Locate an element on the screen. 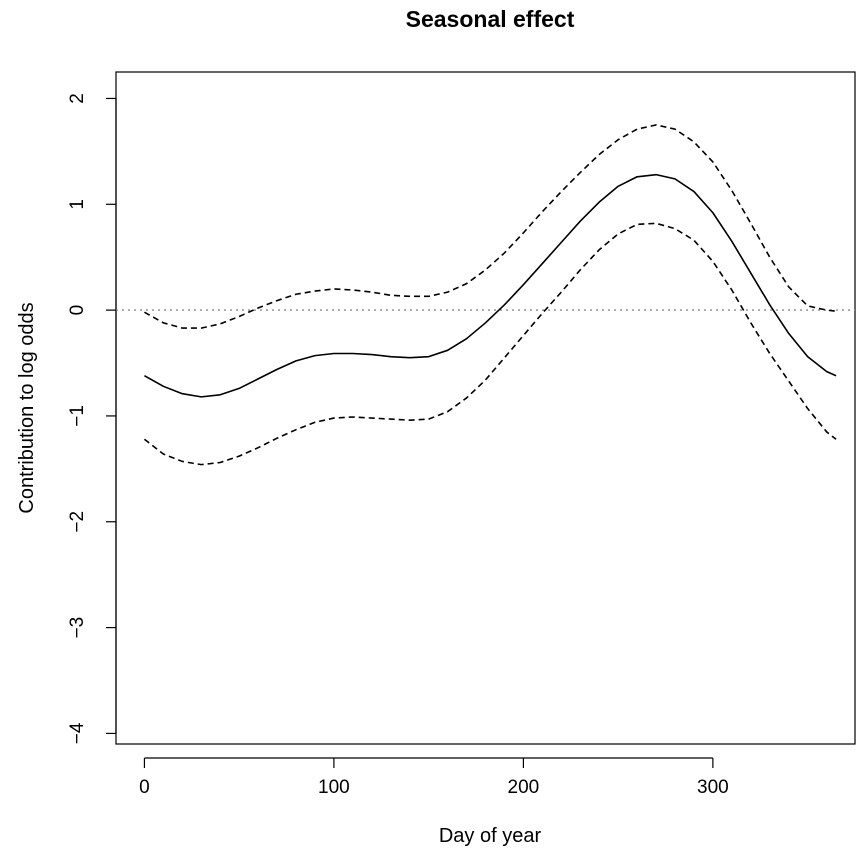 This screenshot has height=849, width=857. y-tick-label: −3 is located at coordinates (77, 628).